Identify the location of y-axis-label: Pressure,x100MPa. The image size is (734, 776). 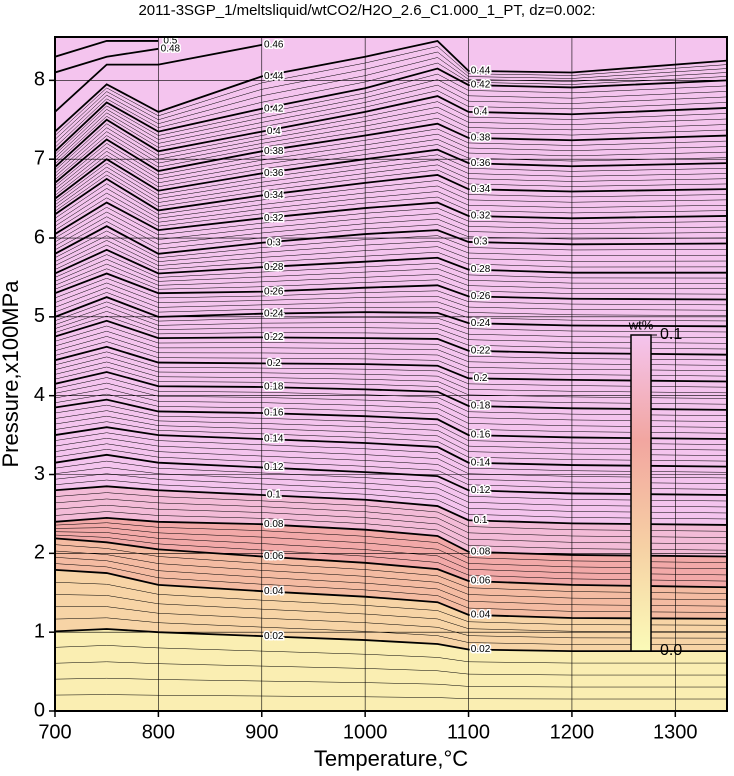
(11, 374).